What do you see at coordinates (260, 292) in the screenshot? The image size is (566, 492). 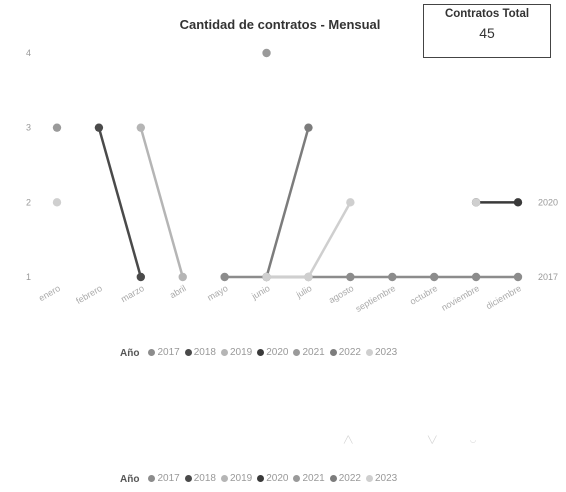 I see `x-tick-label: junio` at bounding box center [260, 292].